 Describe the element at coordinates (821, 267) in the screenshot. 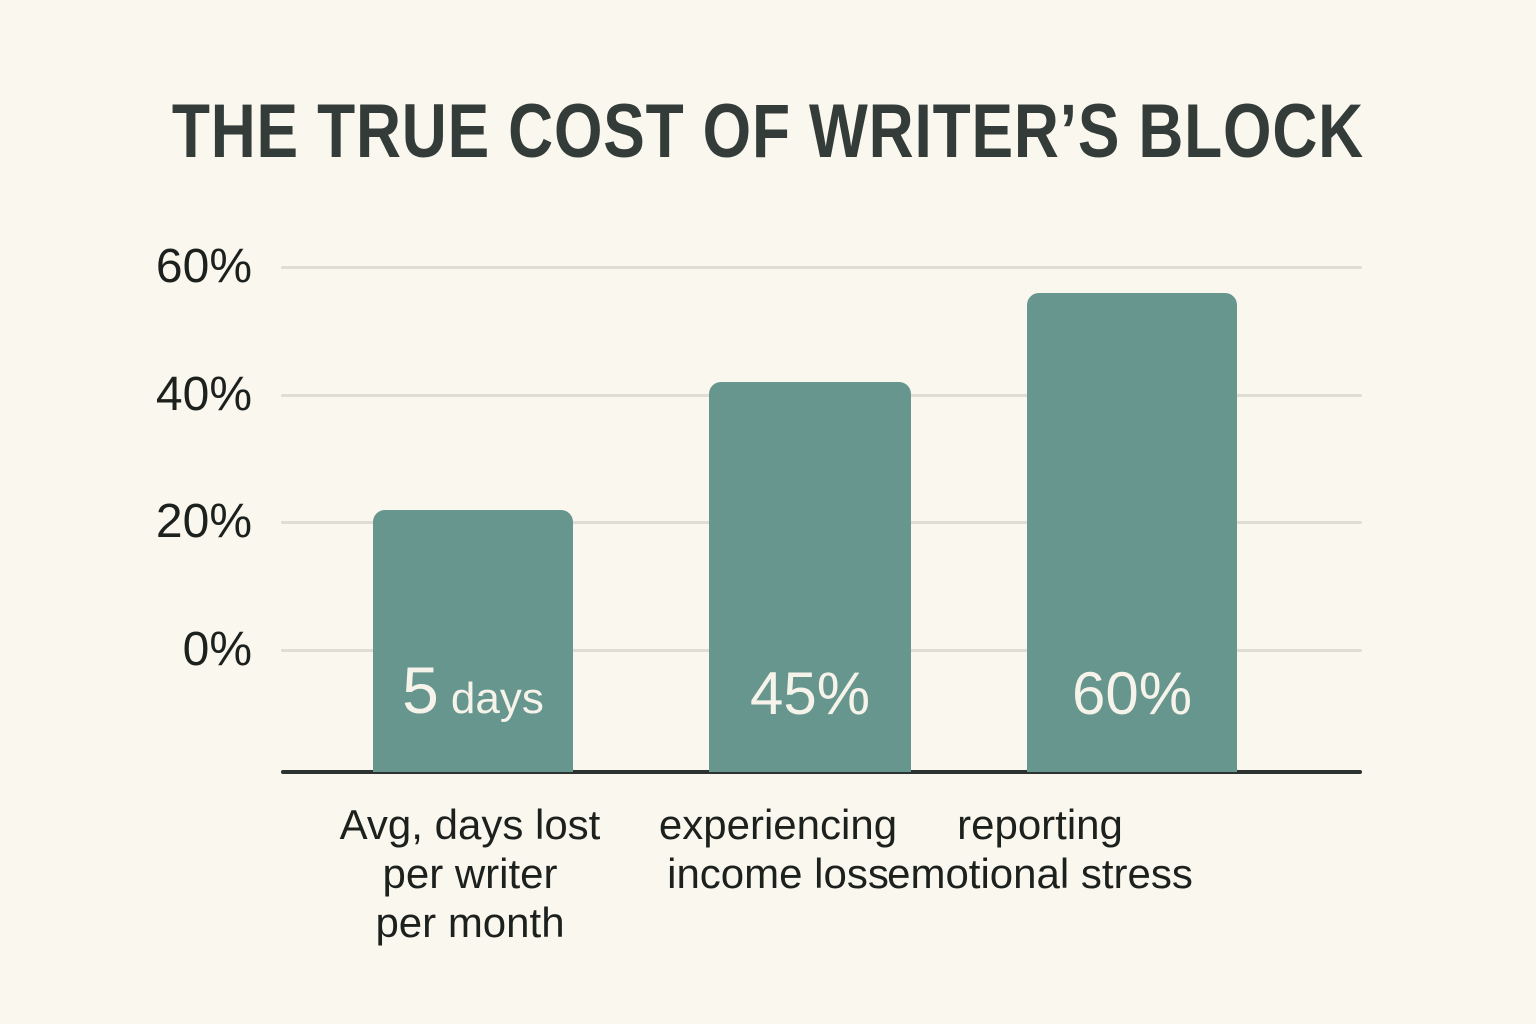

I see `gridline-60pct` at that location.